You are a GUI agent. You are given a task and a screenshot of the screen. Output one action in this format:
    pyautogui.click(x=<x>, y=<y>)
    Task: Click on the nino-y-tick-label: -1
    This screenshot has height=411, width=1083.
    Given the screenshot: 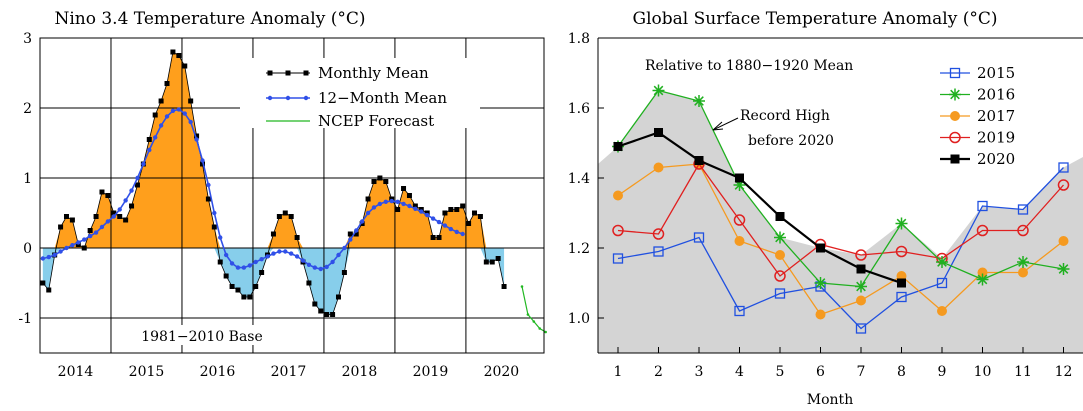 What is the action you would take?
    pyautogui.click(x=25, y=319)
    